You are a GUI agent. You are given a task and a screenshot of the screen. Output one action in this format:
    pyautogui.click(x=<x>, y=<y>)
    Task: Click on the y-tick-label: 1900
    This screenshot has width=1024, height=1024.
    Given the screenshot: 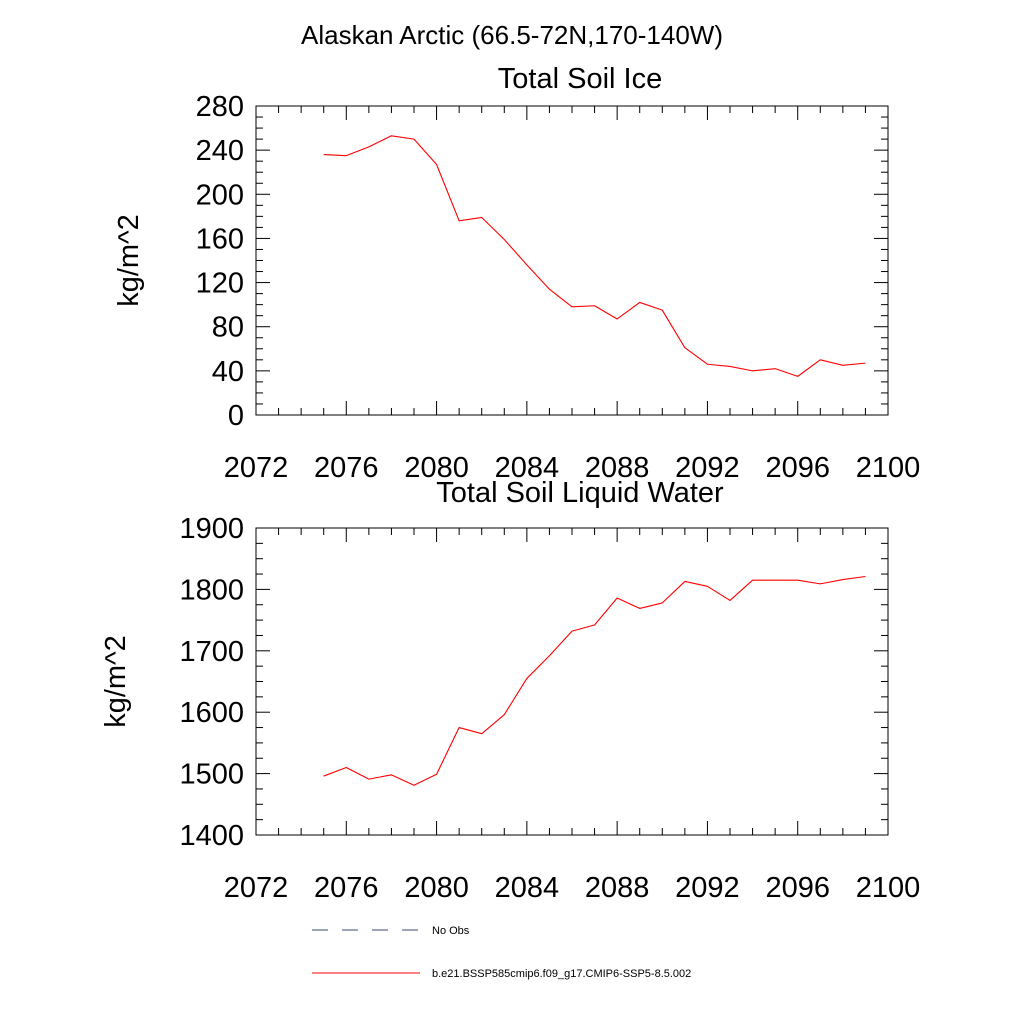 What is the action you would take?
    pyautogui.click(x=211, y=529)
    